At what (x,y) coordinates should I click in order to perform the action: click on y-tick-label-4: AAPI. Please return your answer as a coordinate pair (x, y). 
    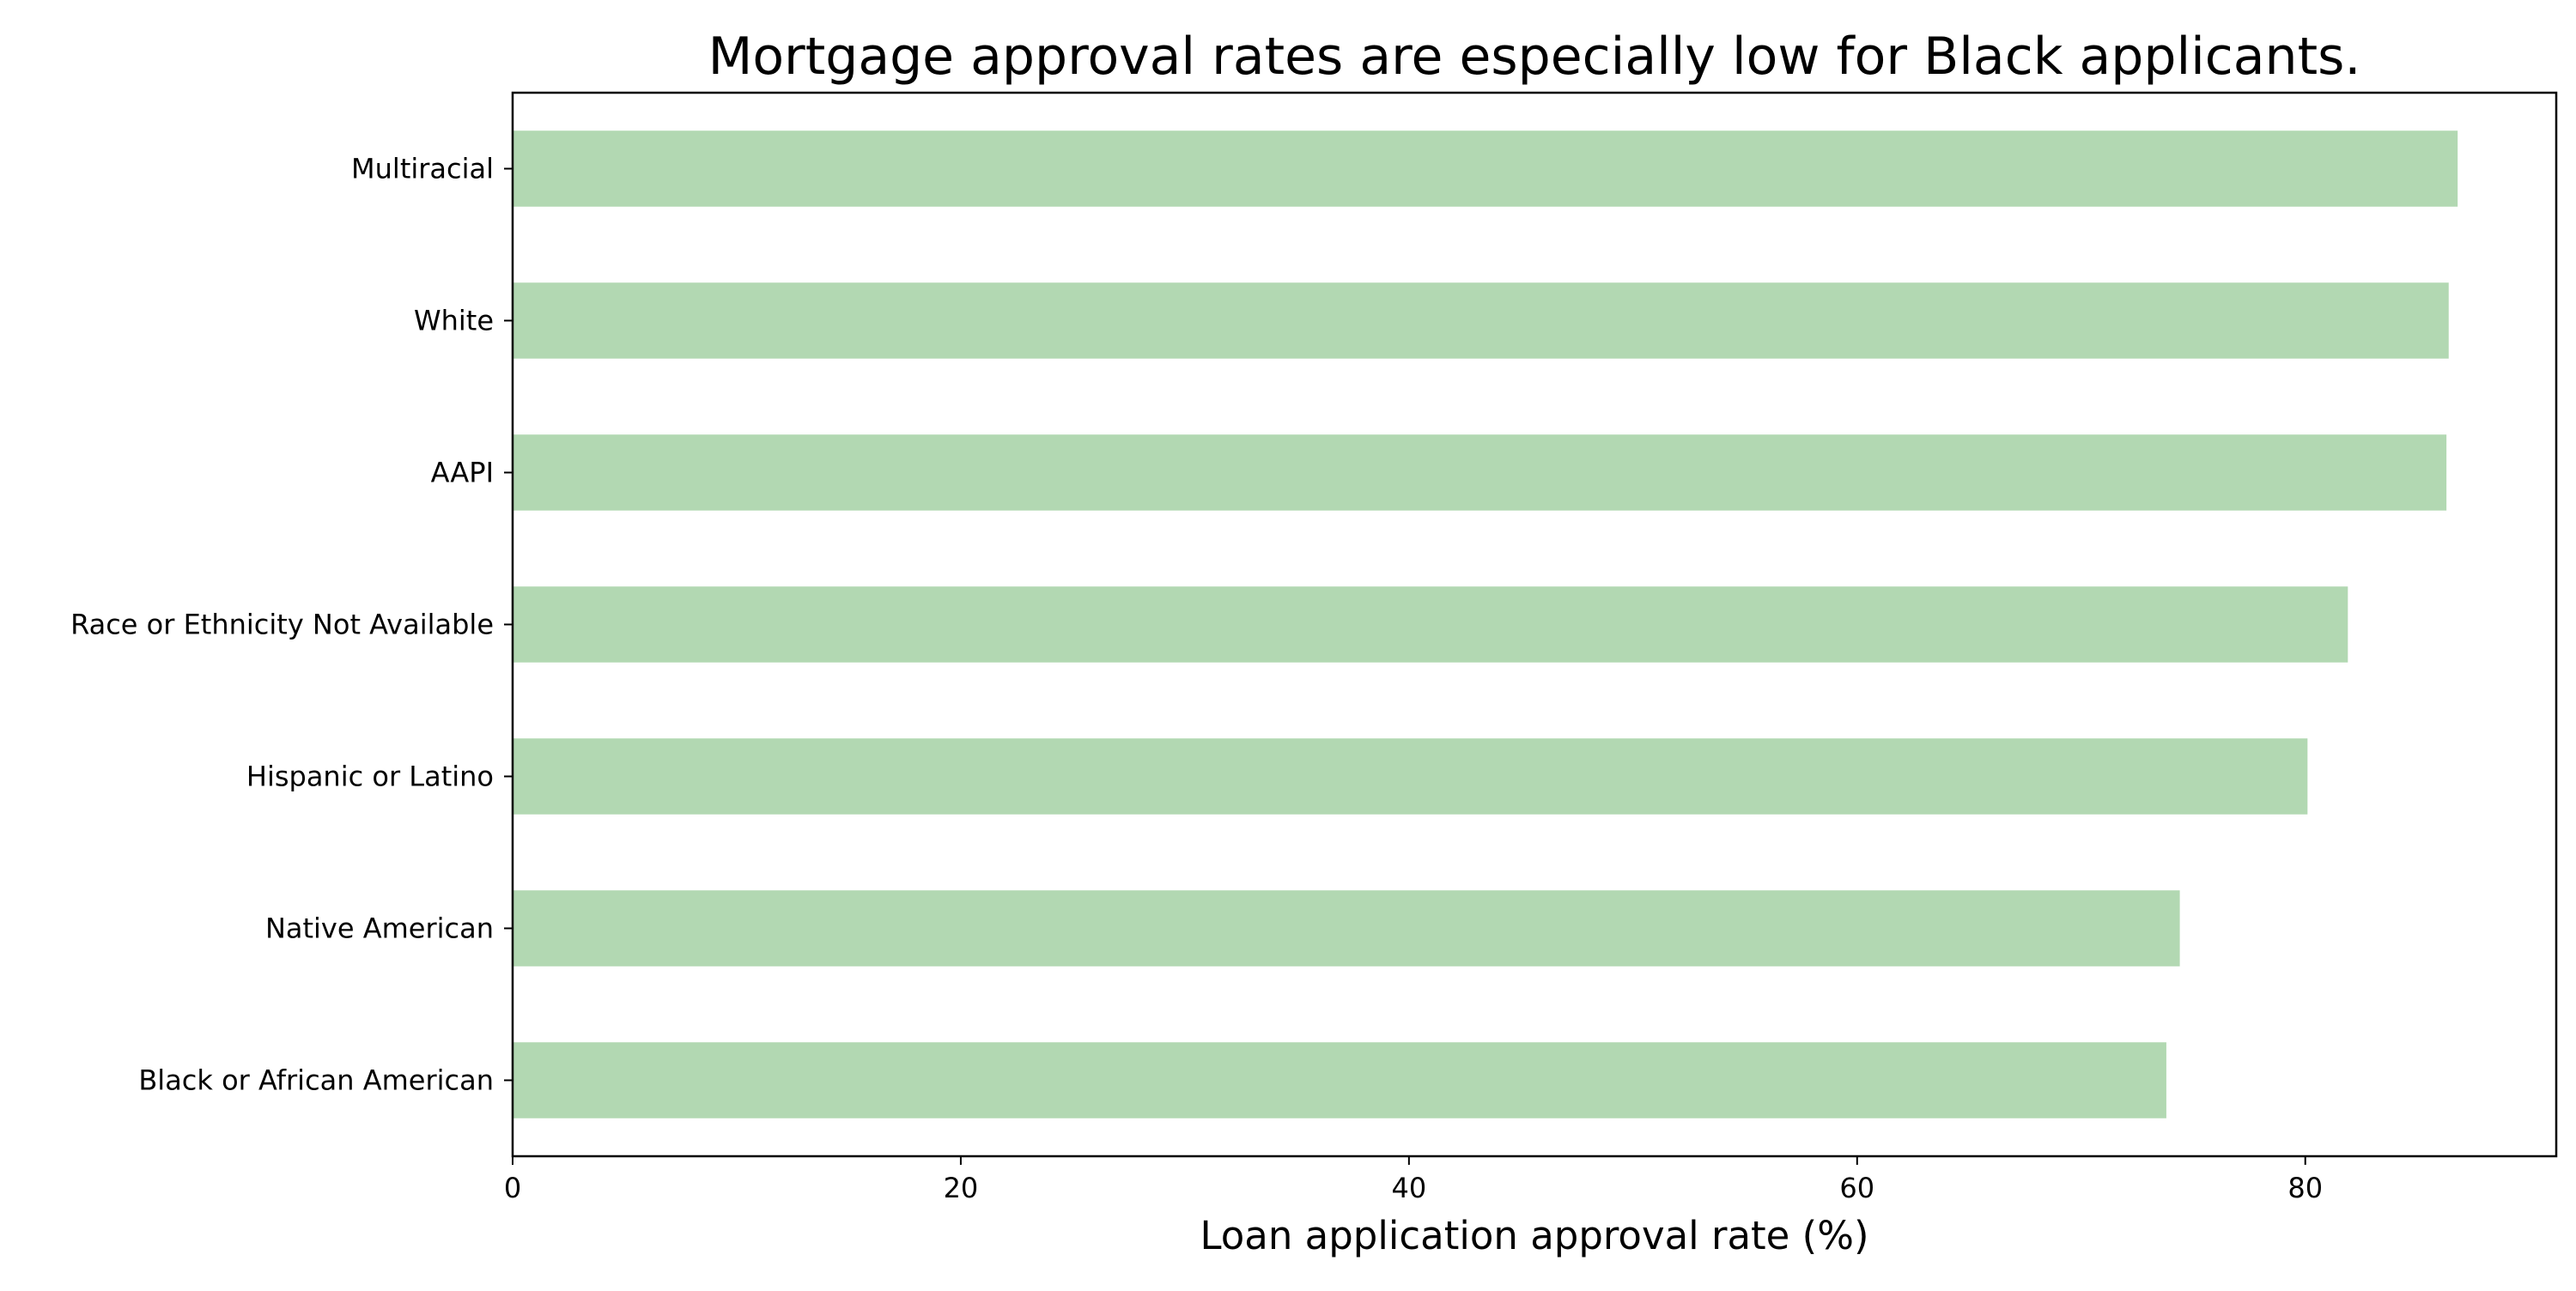
    Looking at the image, I should click on (463, 473).